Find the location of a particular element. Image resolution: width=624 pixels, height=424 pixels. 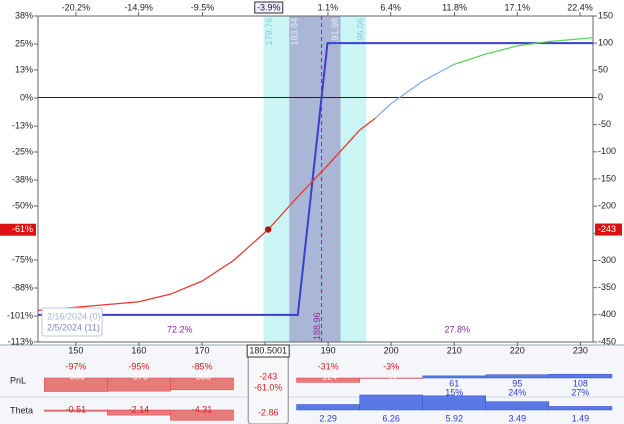

y-tick-label: -75% is located at coordinates (22, 259).